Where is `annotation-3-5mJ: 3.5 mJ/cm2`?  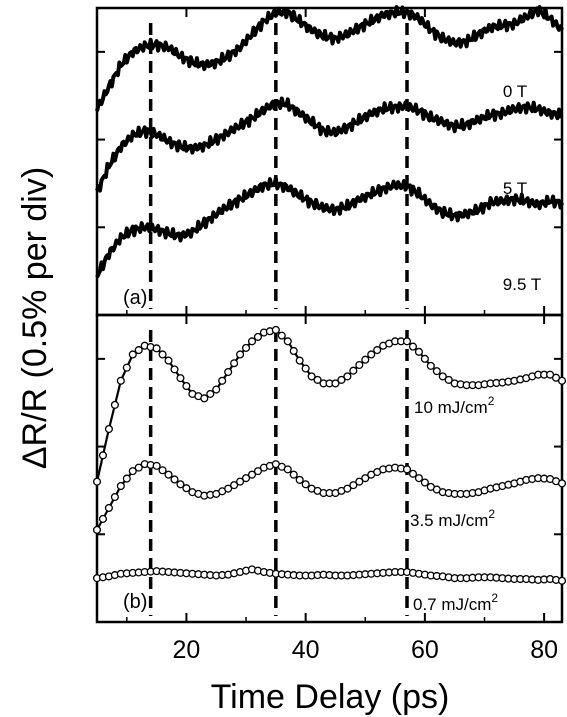 annotation-3-5mJ: 3.5 mJ/cm2 is located at coordinates (452, 518).